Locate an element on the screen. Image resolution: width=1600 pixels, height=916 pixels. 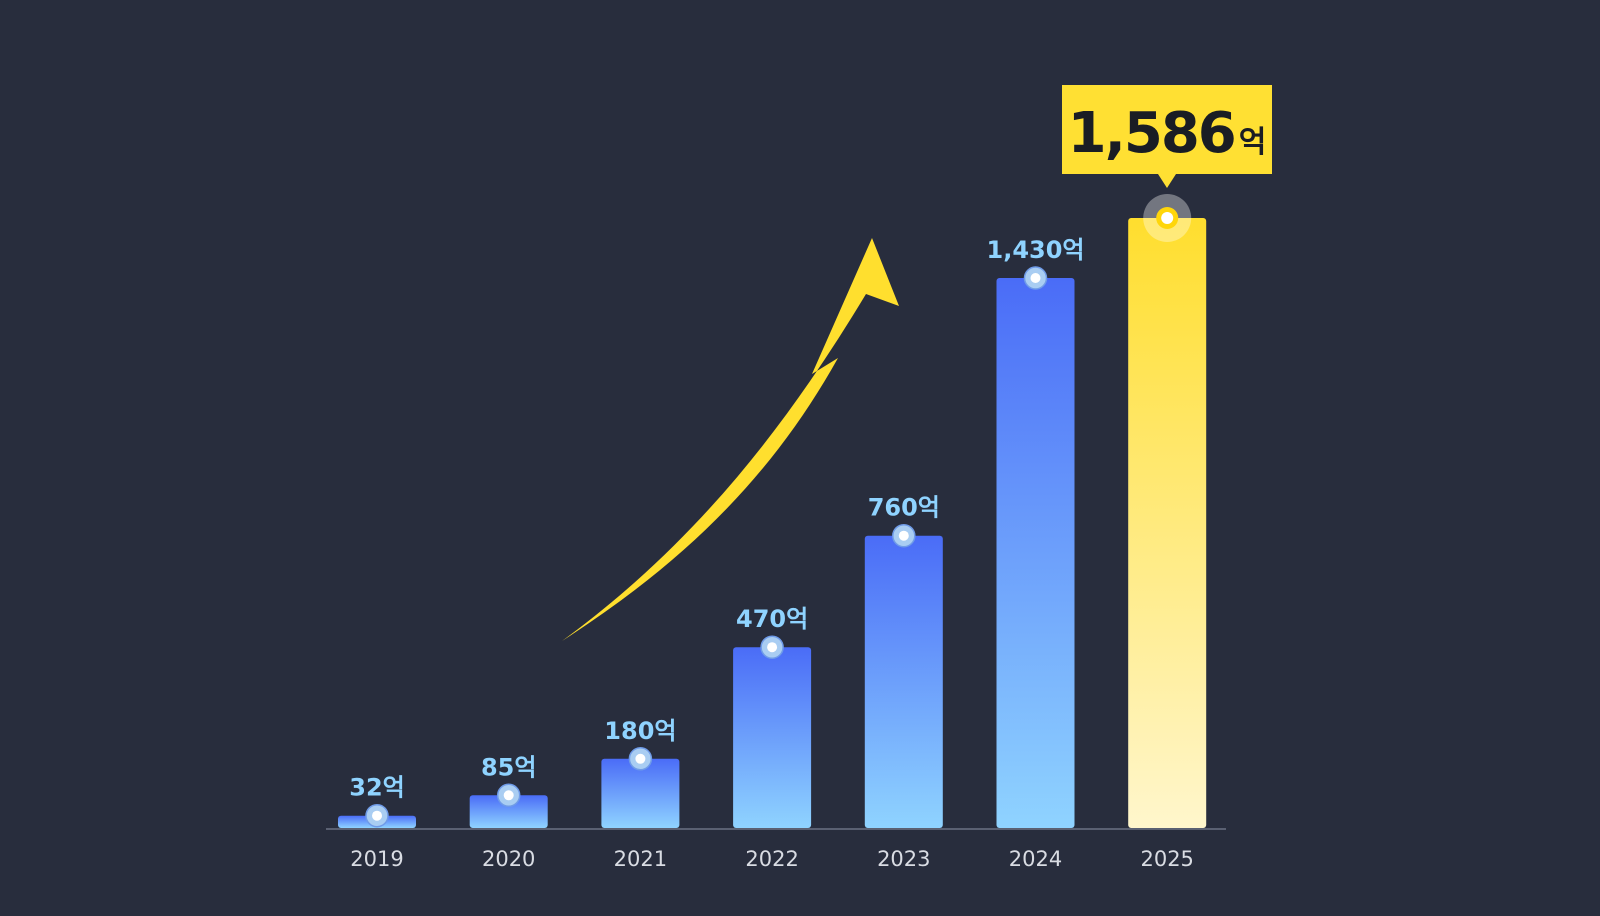
callout-pointer is located at coordinates (1167, 181).